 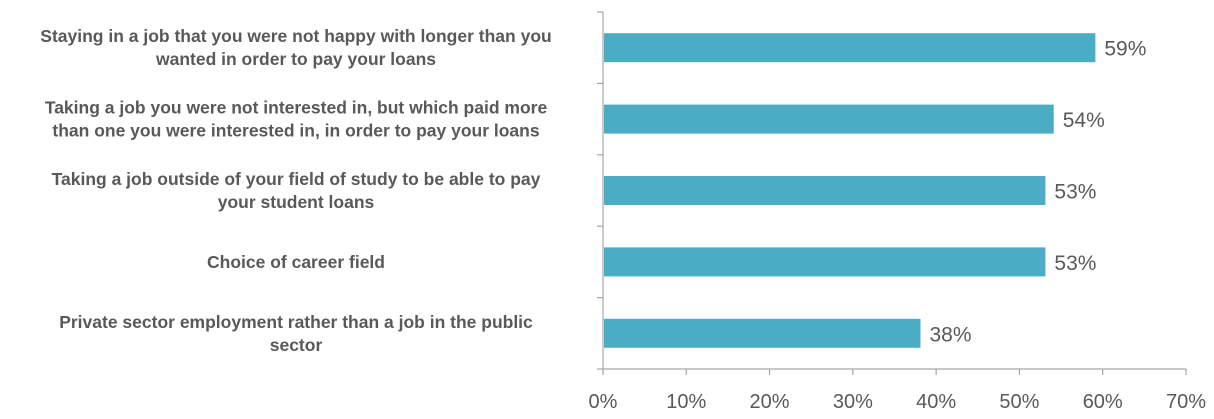 I want to click on x-tick-label-5: 50%, so click(x=1019, y=402).